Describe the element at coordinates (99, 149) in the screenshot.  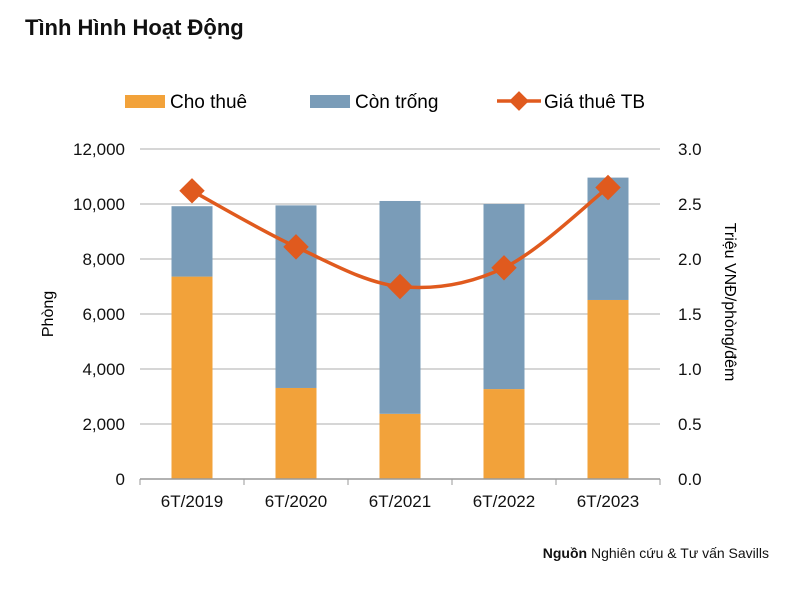
I see `y-tick-label: 12,000` at that location.